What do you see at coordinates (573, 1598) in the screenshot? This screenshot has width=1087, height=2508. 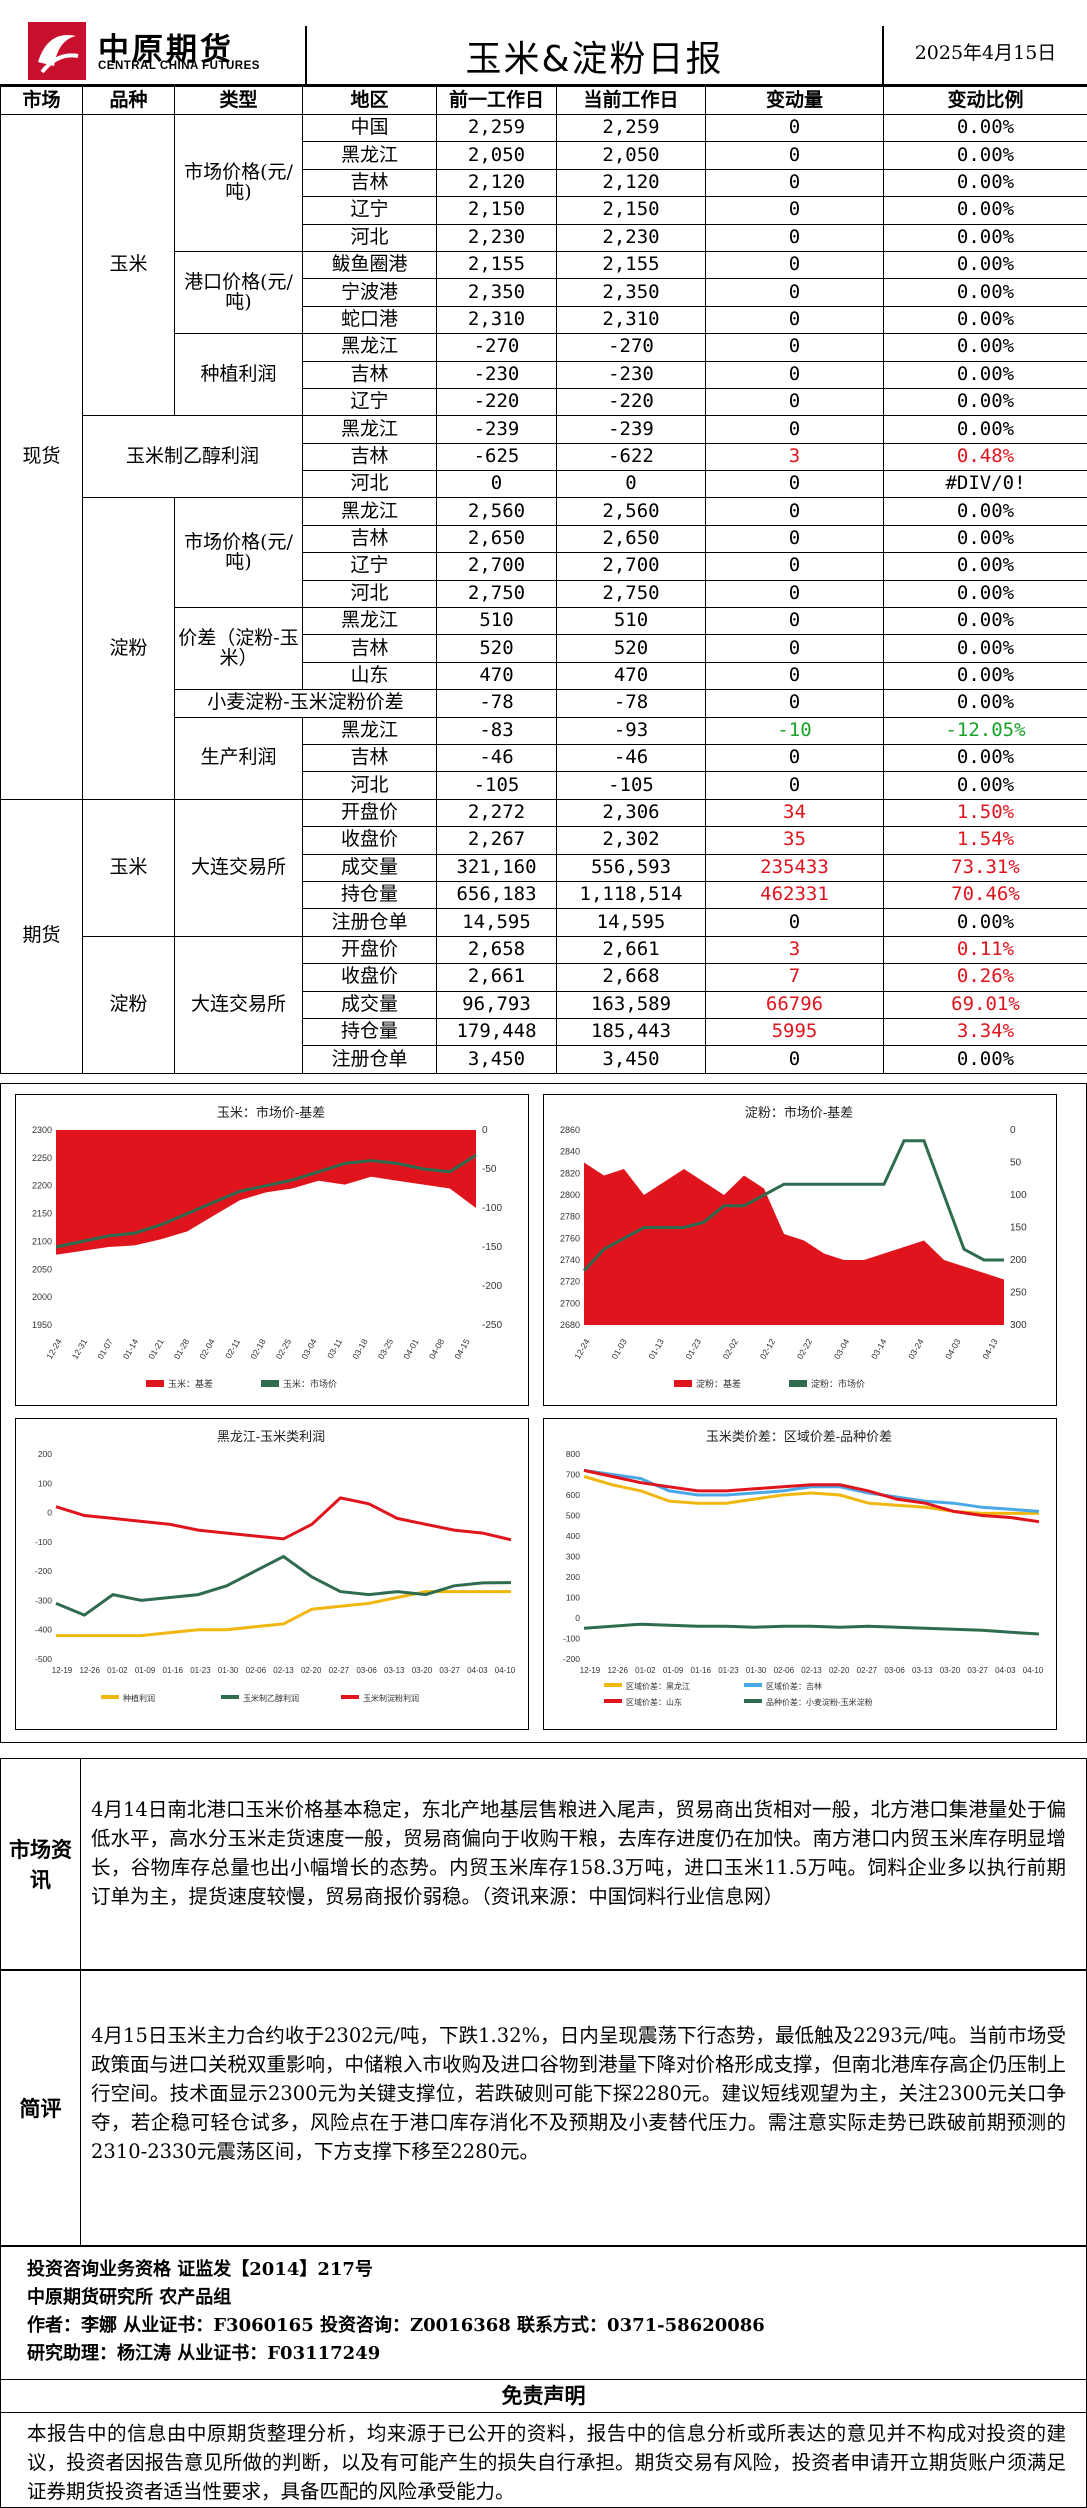 I see `y-tick-label: 100` at bounding box center [573, 1598].